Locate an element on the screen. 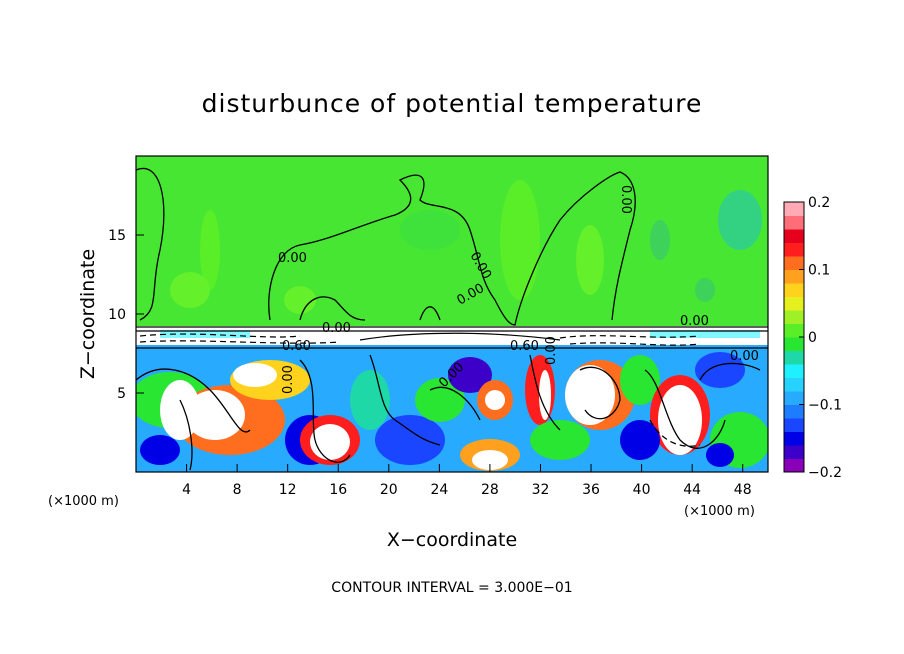 The image size is (904, 654). x-tick-label: 20 is located at coordinates (389, 490).